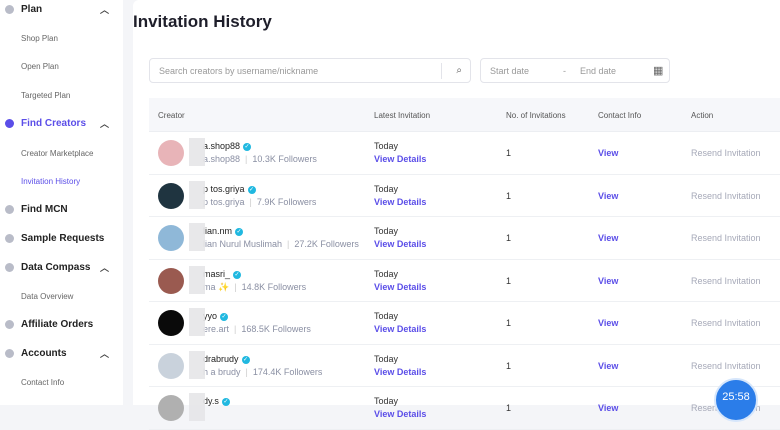 Image resolution: width=780 pixels, height=430 pixels. What do you see at coordinates (9, 353) in the screenshot?
I see `accounts-icon` at bounding box center [9, 353].